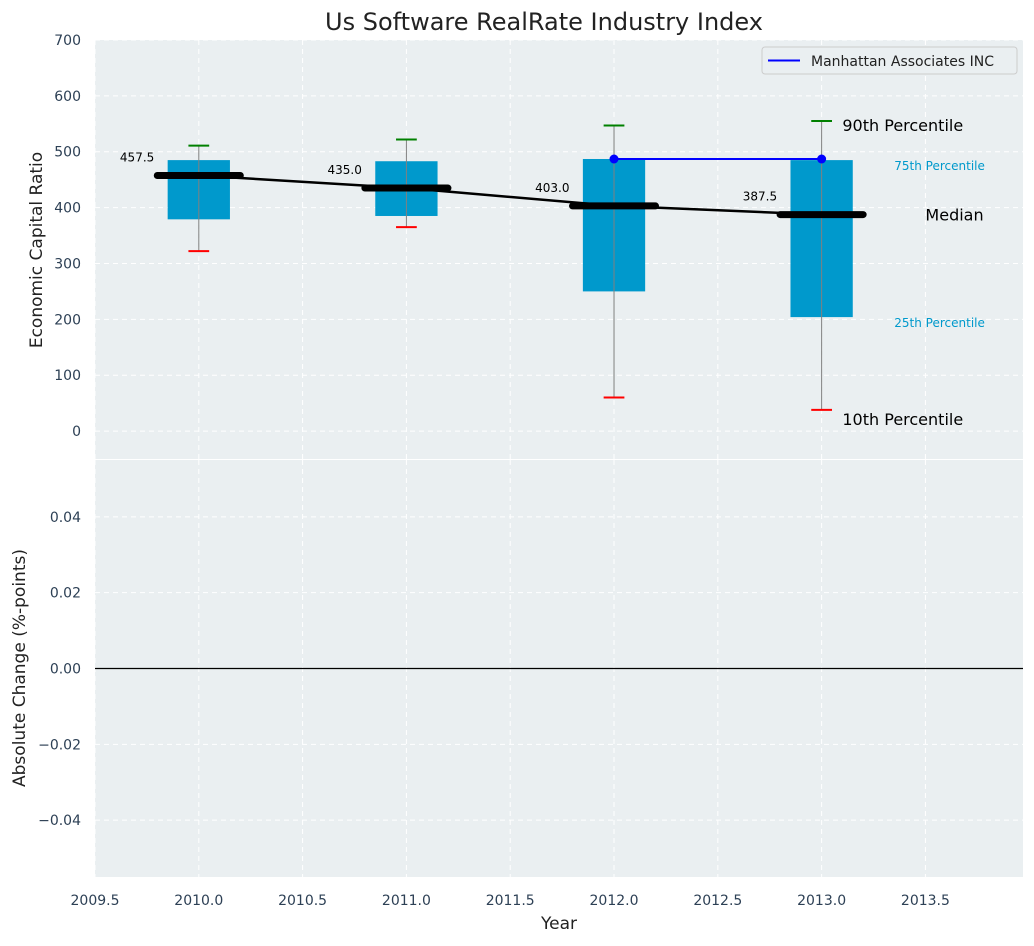 The height and width of the screenshot is (946, 1034). What do you see at coordinates (67, 264) in the screenshot?
I see `top-y-tick-label: 300` at bounding box center [67, 264].